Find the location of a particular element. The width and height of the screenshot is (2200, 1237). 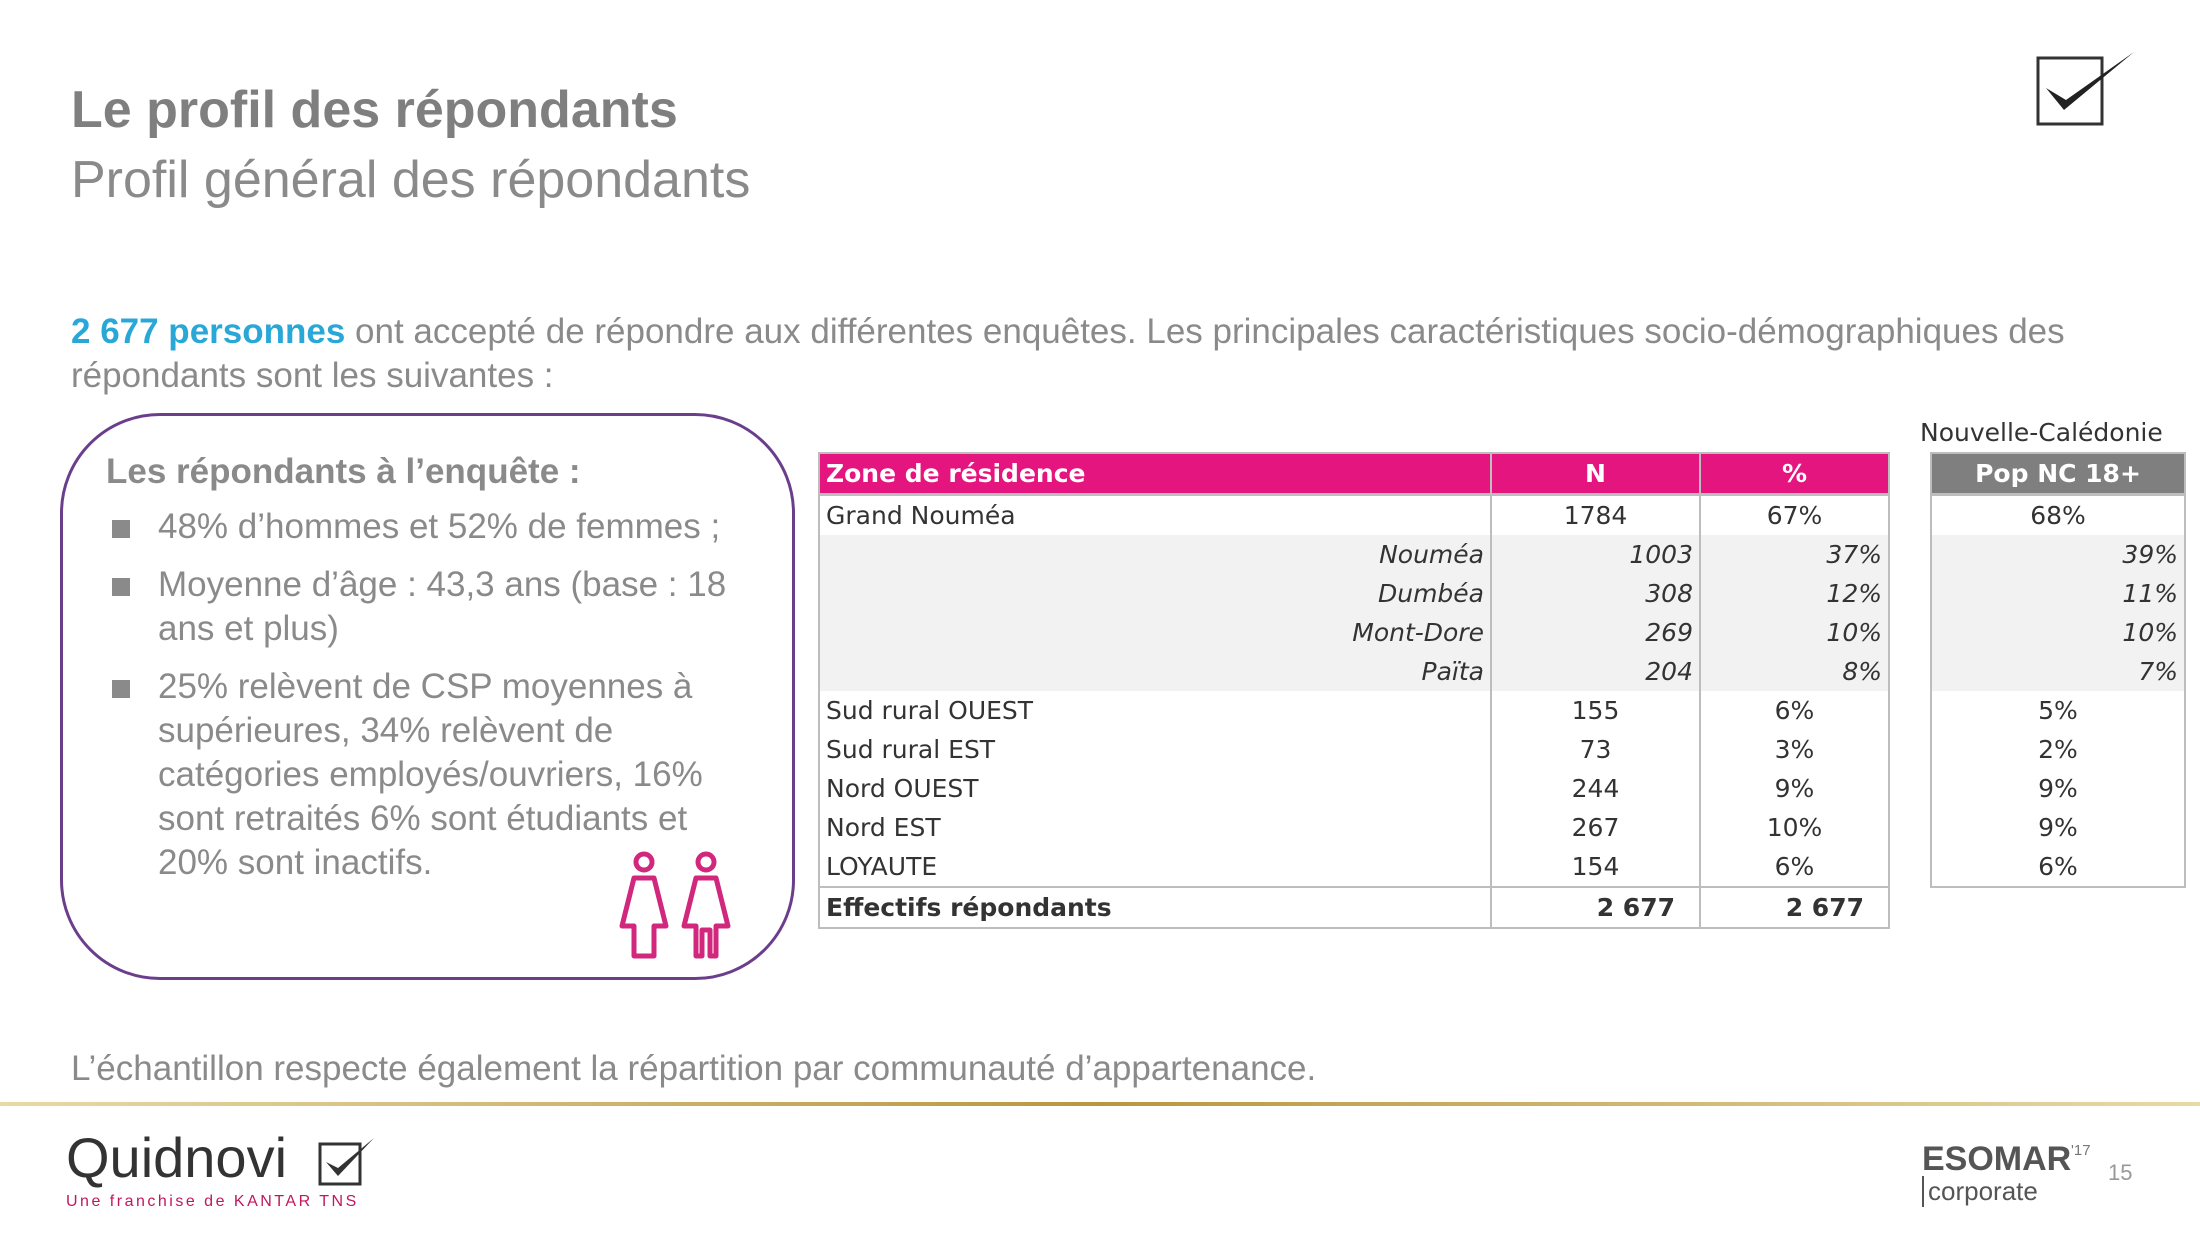

row-label: Sud rural OUEST is located at coordinates (1155, 710).